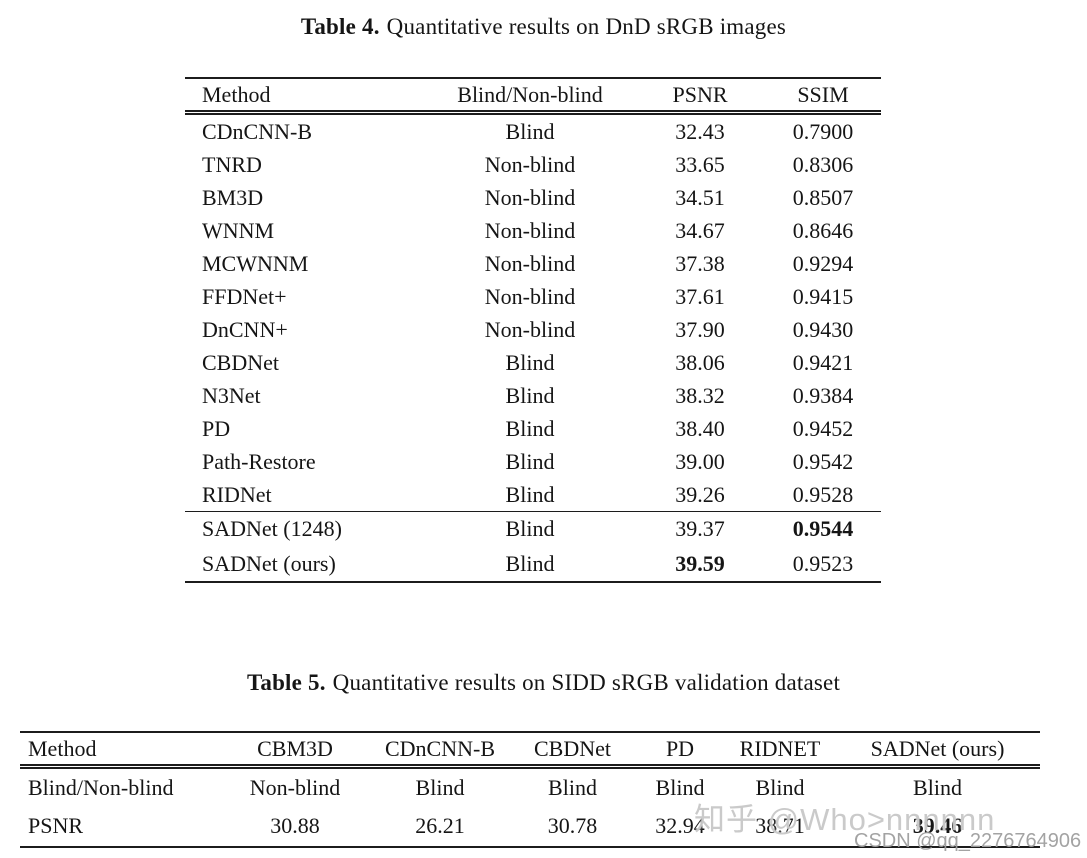  What do you see at coordinates (295, 750) in the screenshot?
I see `table5-header-cbm3d: CBM3D` at bounding box center [295, 750].